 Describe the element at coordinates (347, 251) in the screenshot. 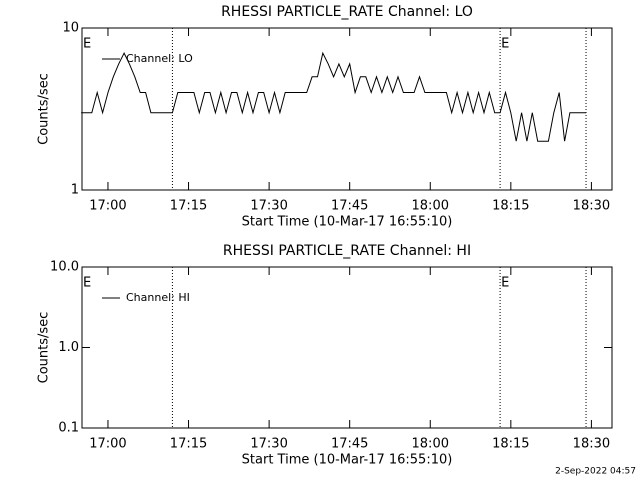

I see `chart-title: RHESSI PARTICLE_RATE Channel: HI` at that location.